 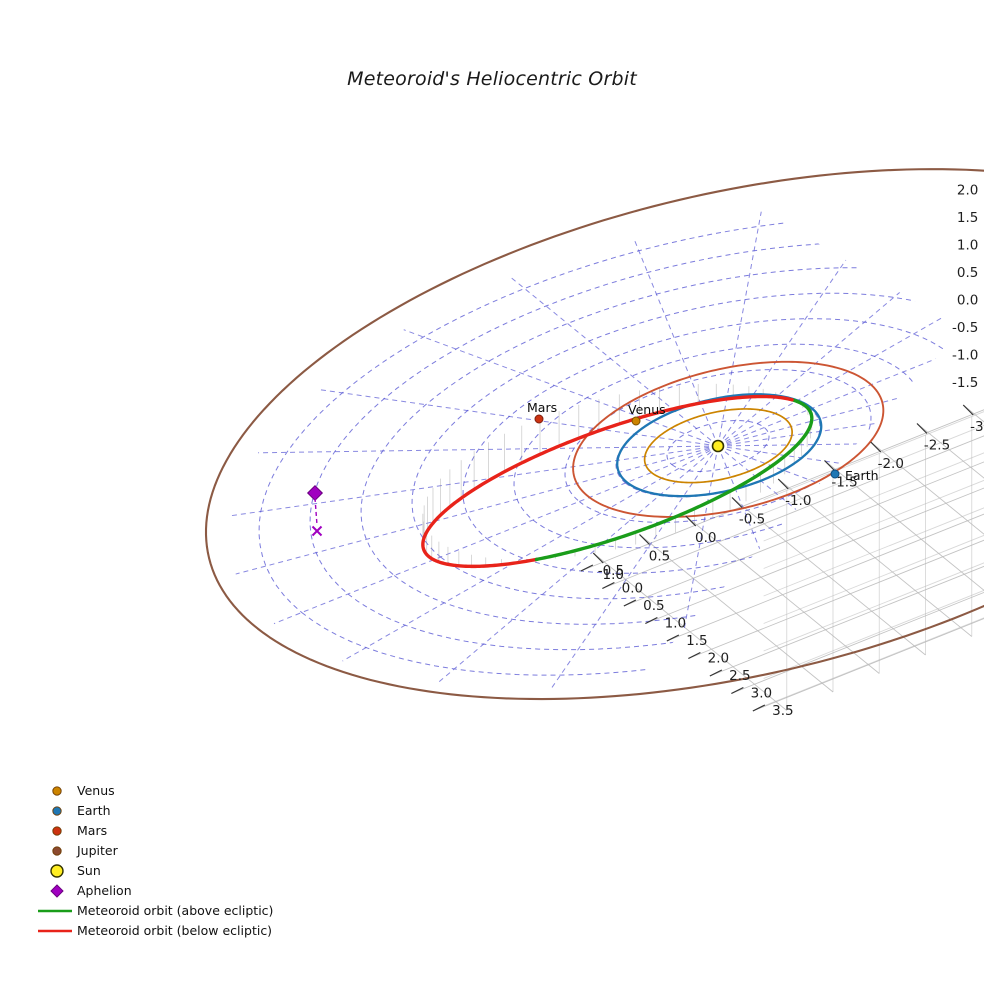 What do you see at coordinates (175, 910) in the screenshot?
I see `legend-label: Meteoroid orbit (above ecliptic)` at bounding box center [175, 910].